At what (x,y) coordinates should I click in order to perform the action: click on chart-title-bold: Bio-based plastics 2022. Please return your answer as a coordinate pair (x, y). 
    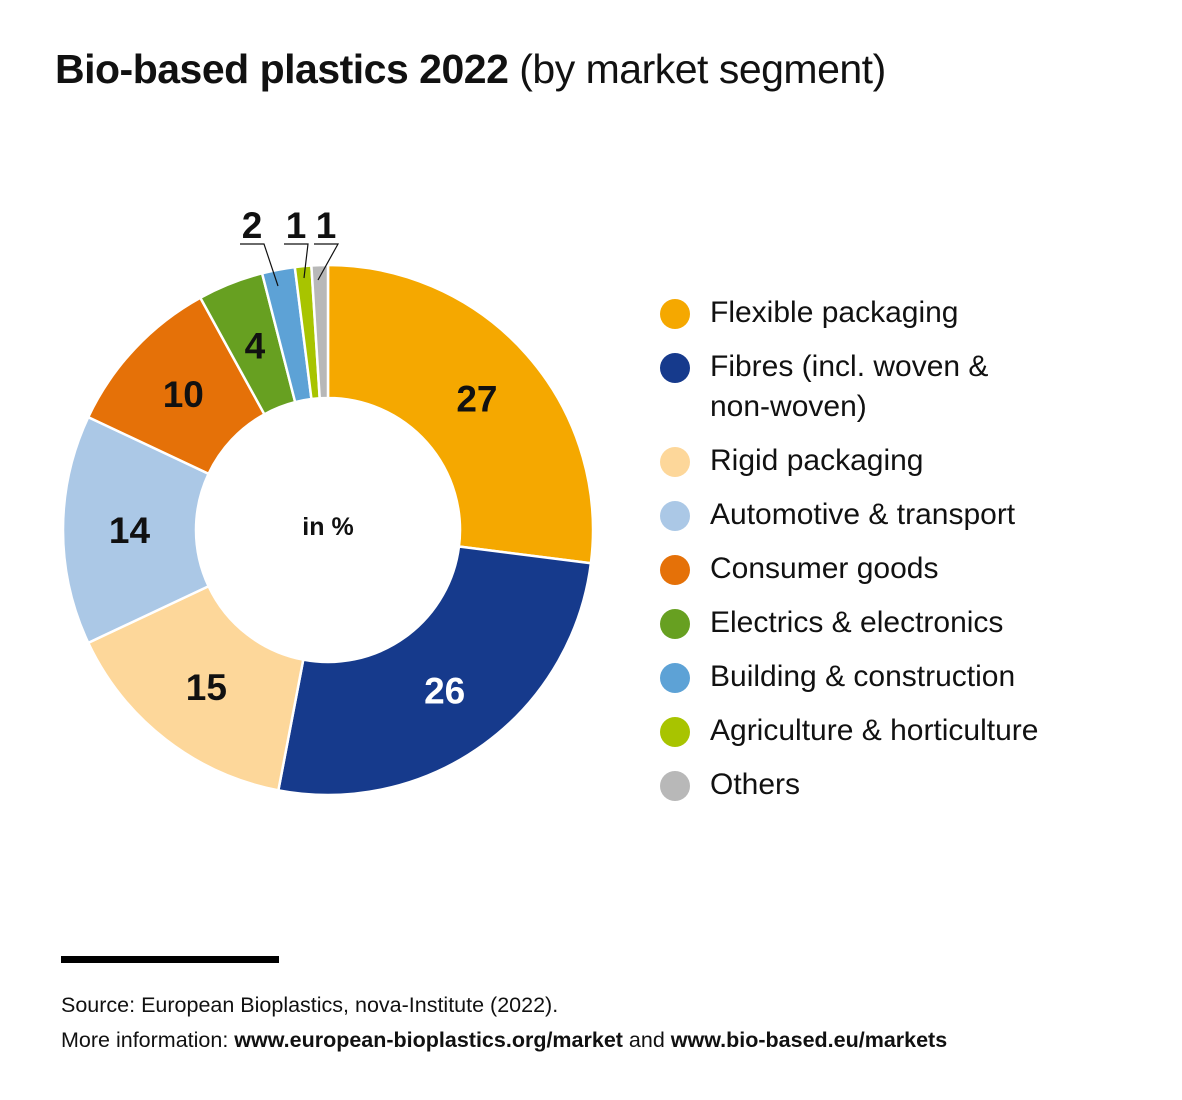
    Looking at the image, I should click on (282, 69).